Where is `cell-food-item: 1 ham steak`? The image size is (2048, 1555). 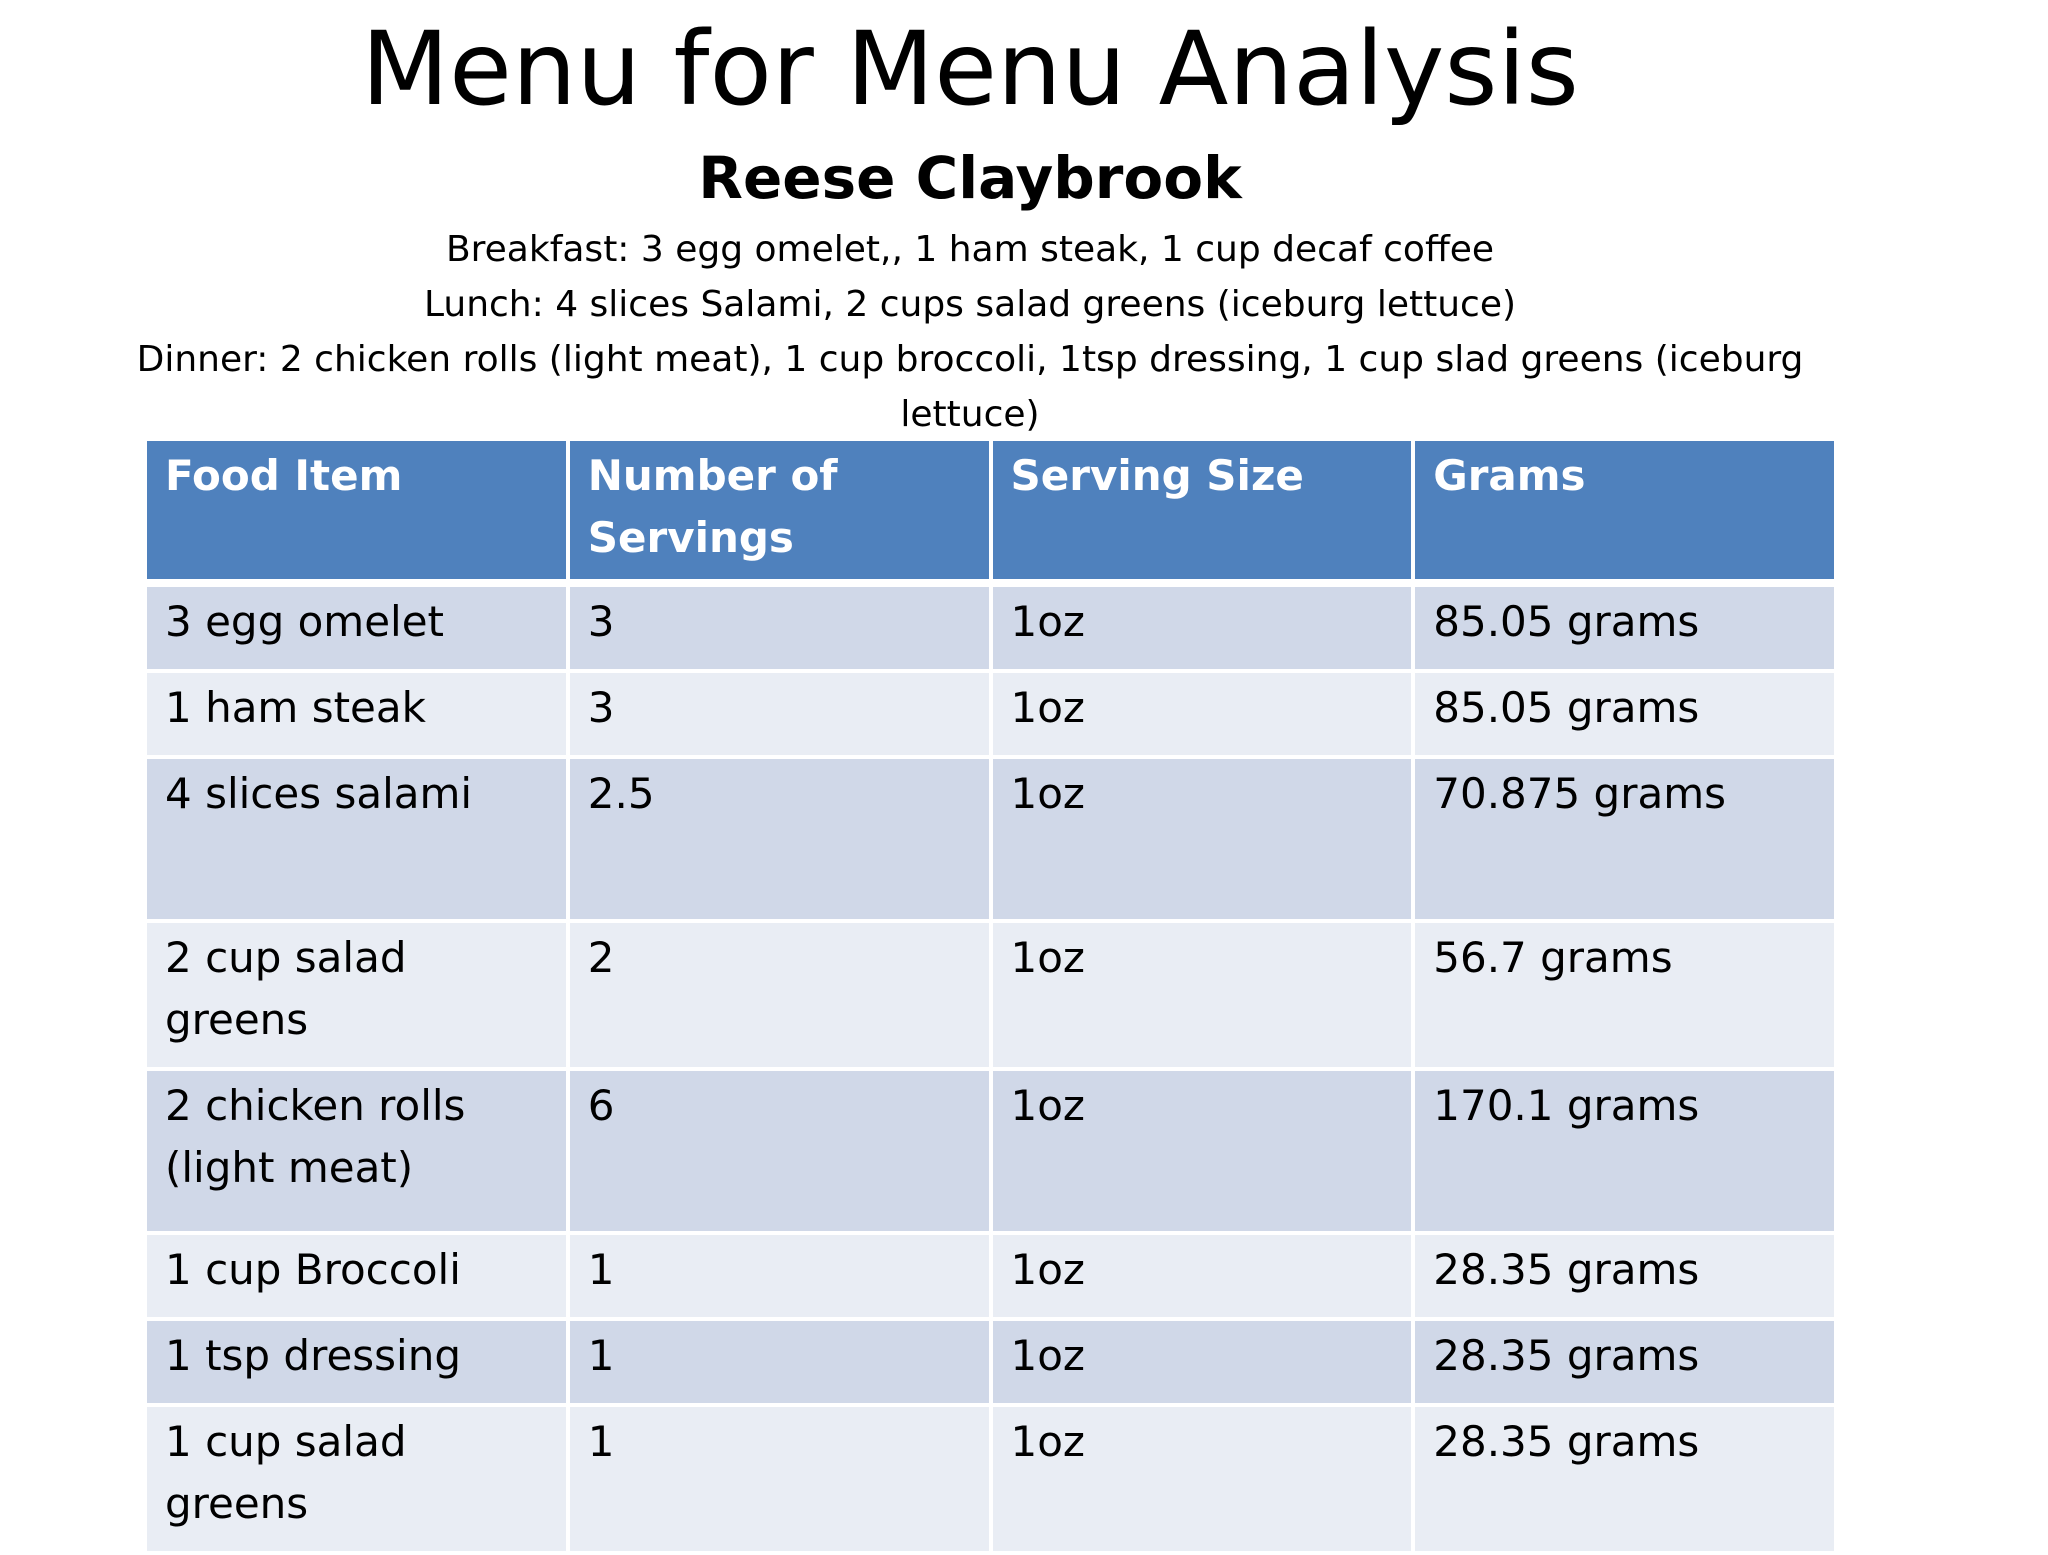
cell-food-item: 1 ham steak is located at coordinates (356, 714).